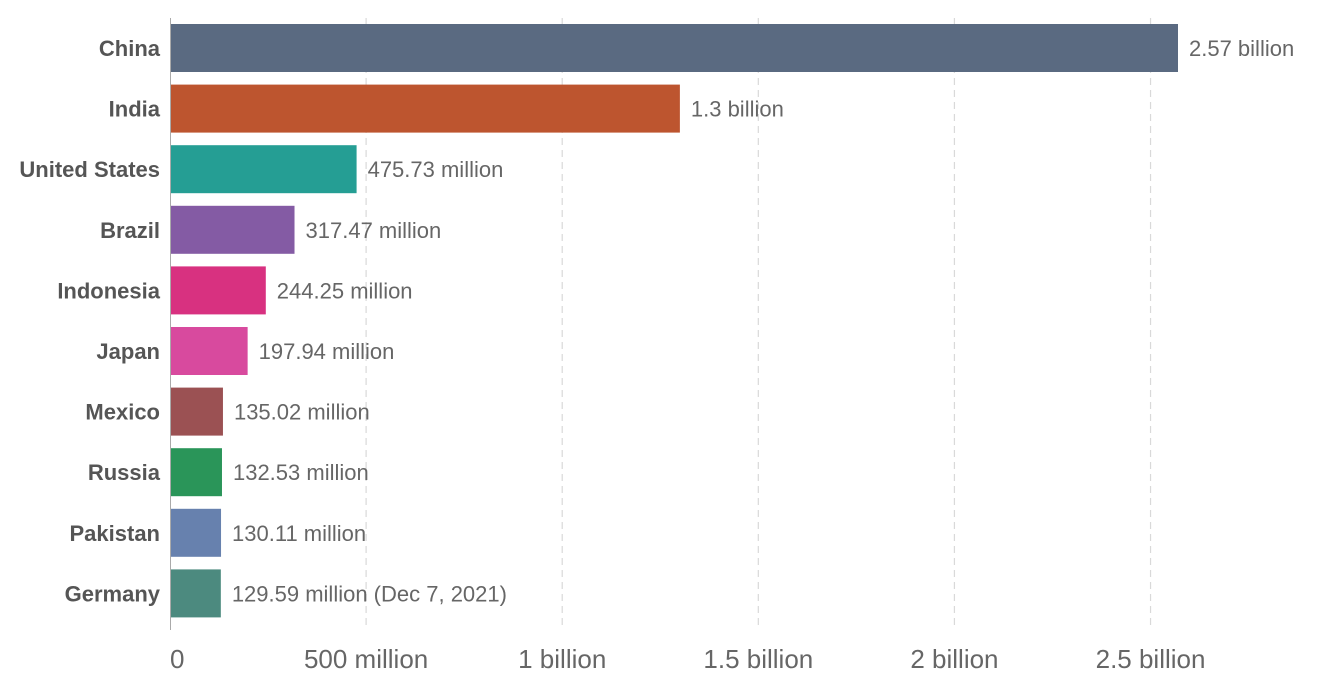 This screenshot has width=1325, height=685. I want to click on bar-russia, so click(196, 472).